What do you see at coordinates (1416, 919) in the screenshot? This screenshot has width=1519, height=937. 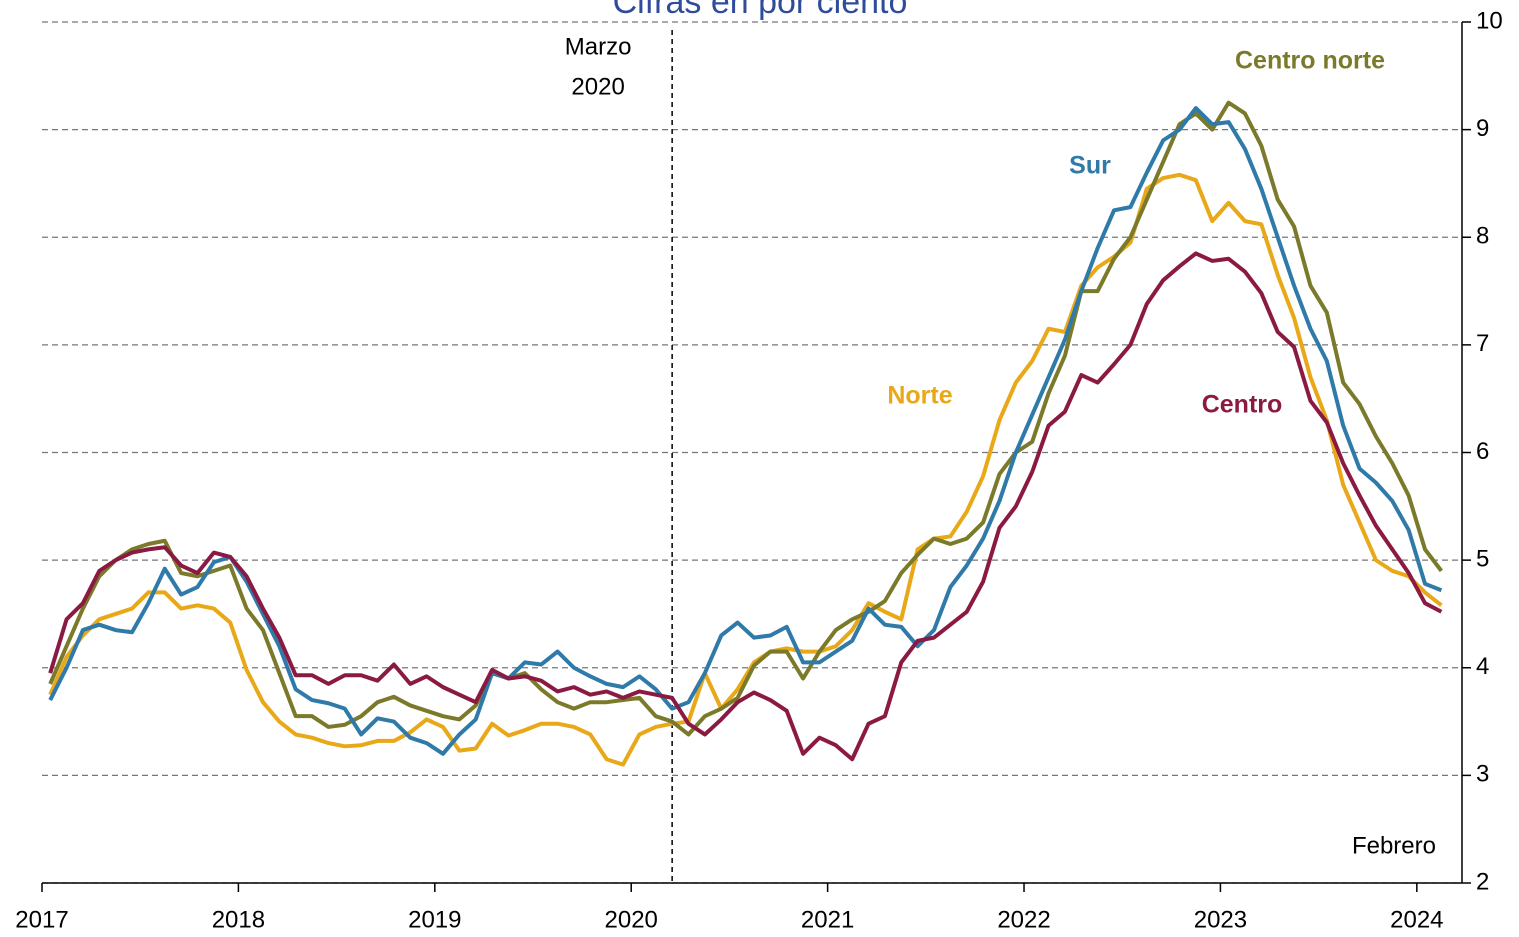 I see `x-tick-label: 2024` at bounding box center [1416, 919].